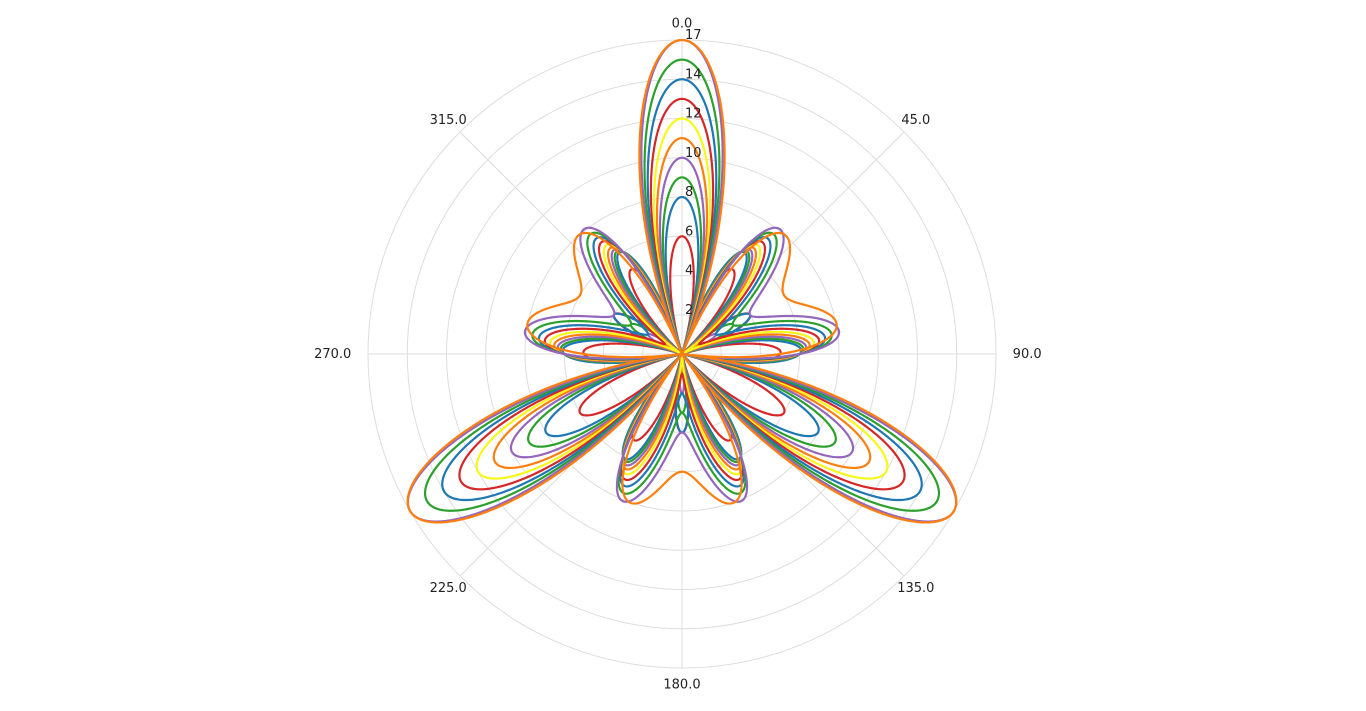 This screenshot has height=711, width=1366. Describe the element at coordinates (332, 354) in the screenshot. I see `angular-tick-label: 270.0` at that location.